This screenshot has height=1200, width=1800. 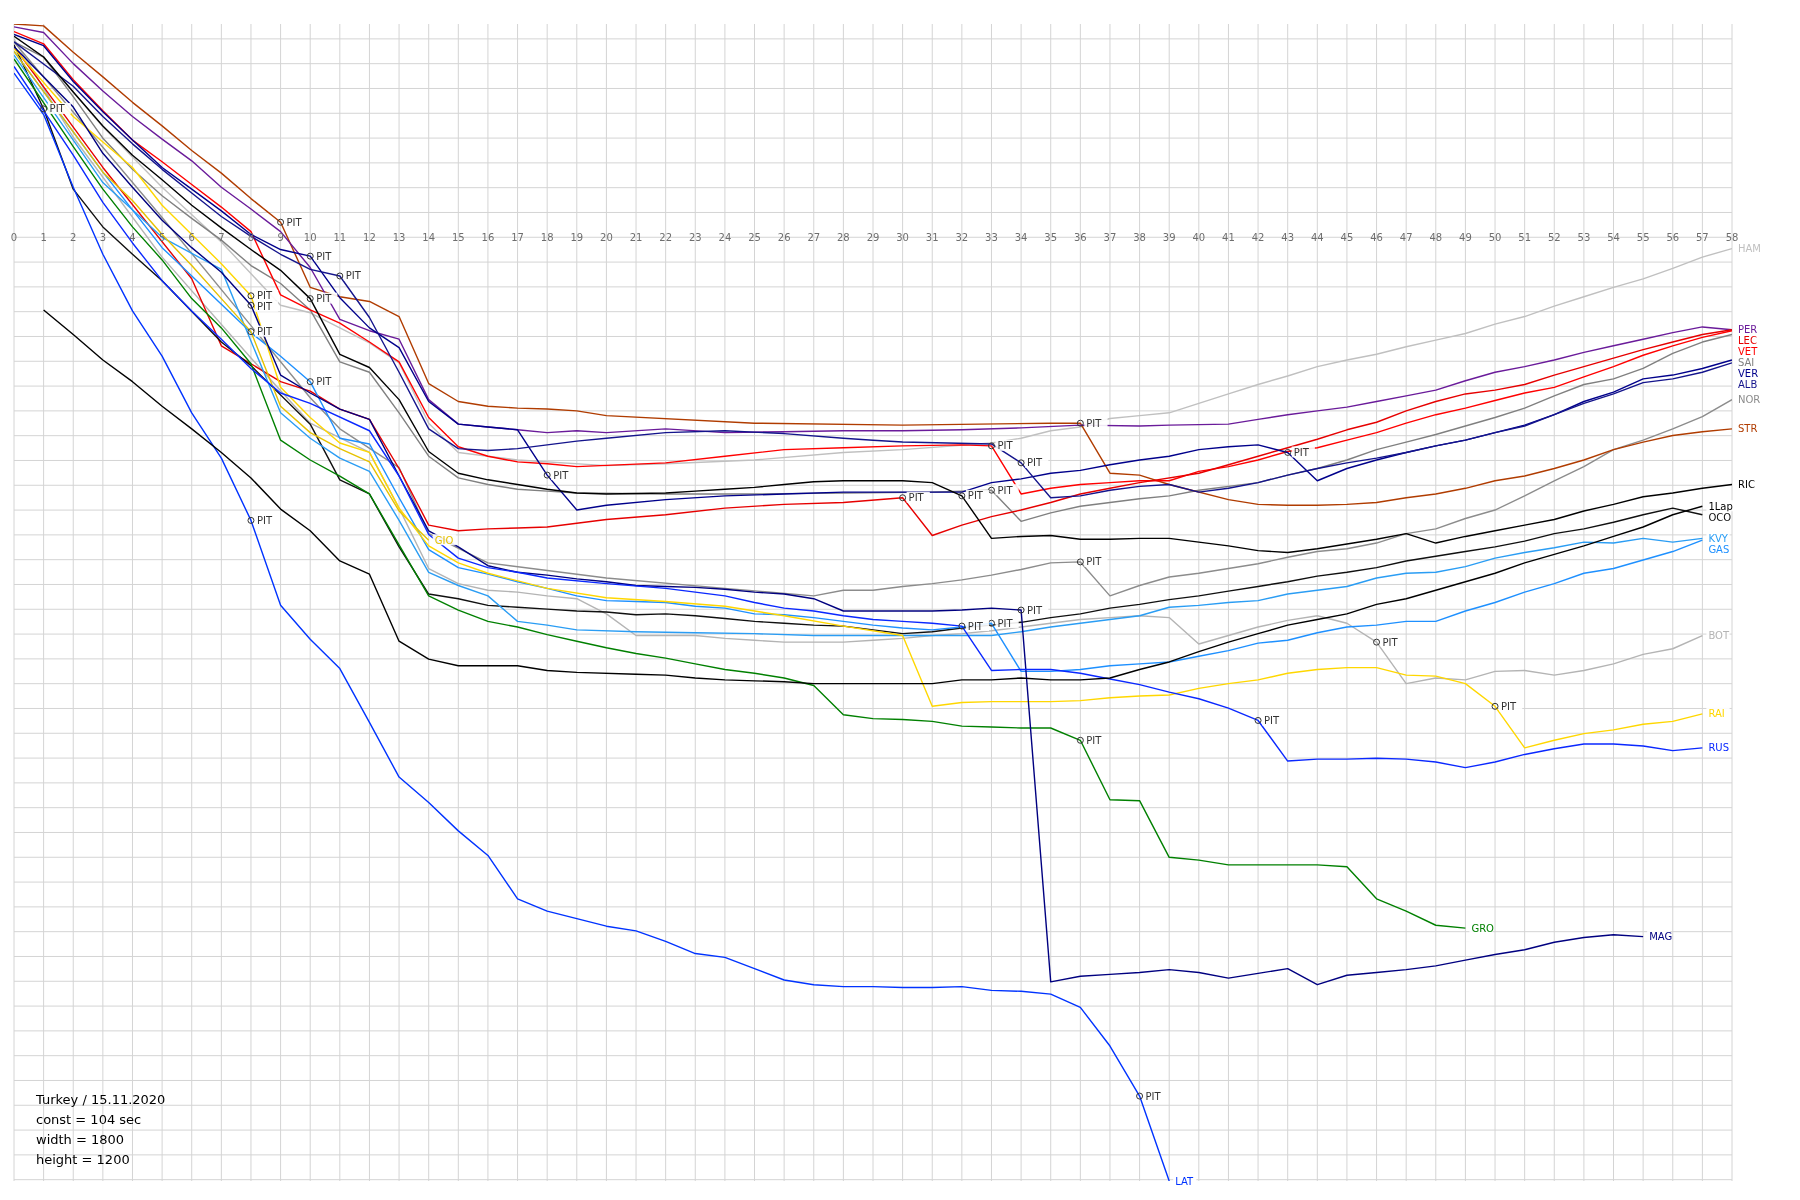 What do you see at coordinates (1525, 237) in the screenshot?
I see `x-tick-label: 51` at bounding box center [1525, 237].